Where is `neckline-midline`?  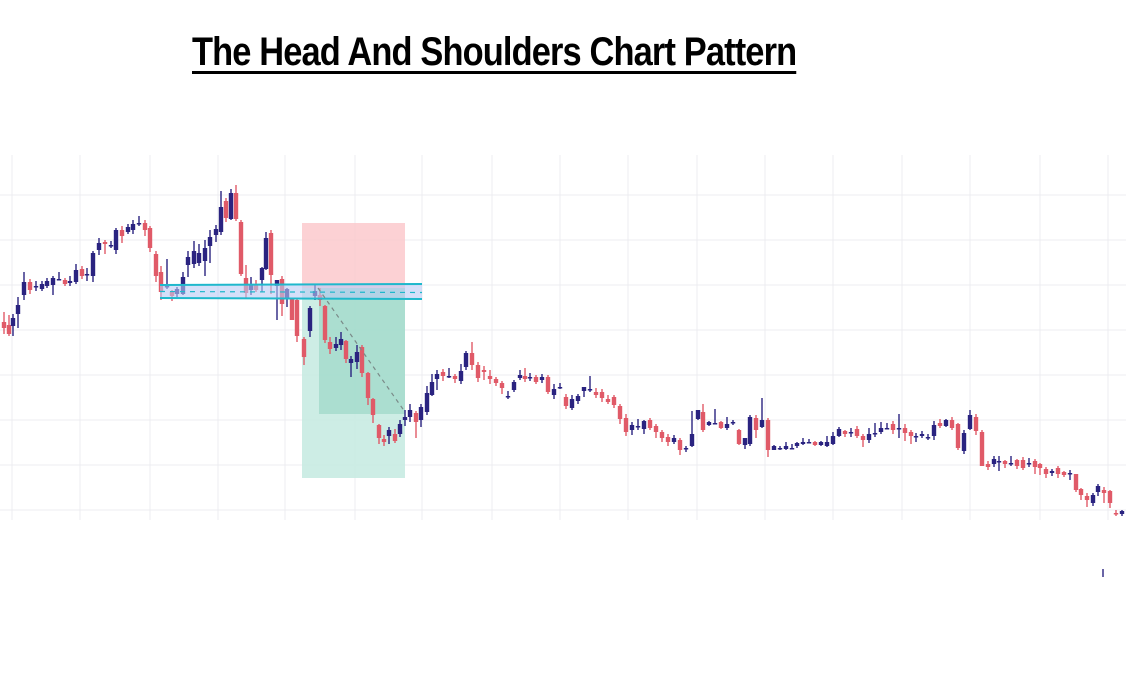
neckline-midline is located at coordinates (291, 292).